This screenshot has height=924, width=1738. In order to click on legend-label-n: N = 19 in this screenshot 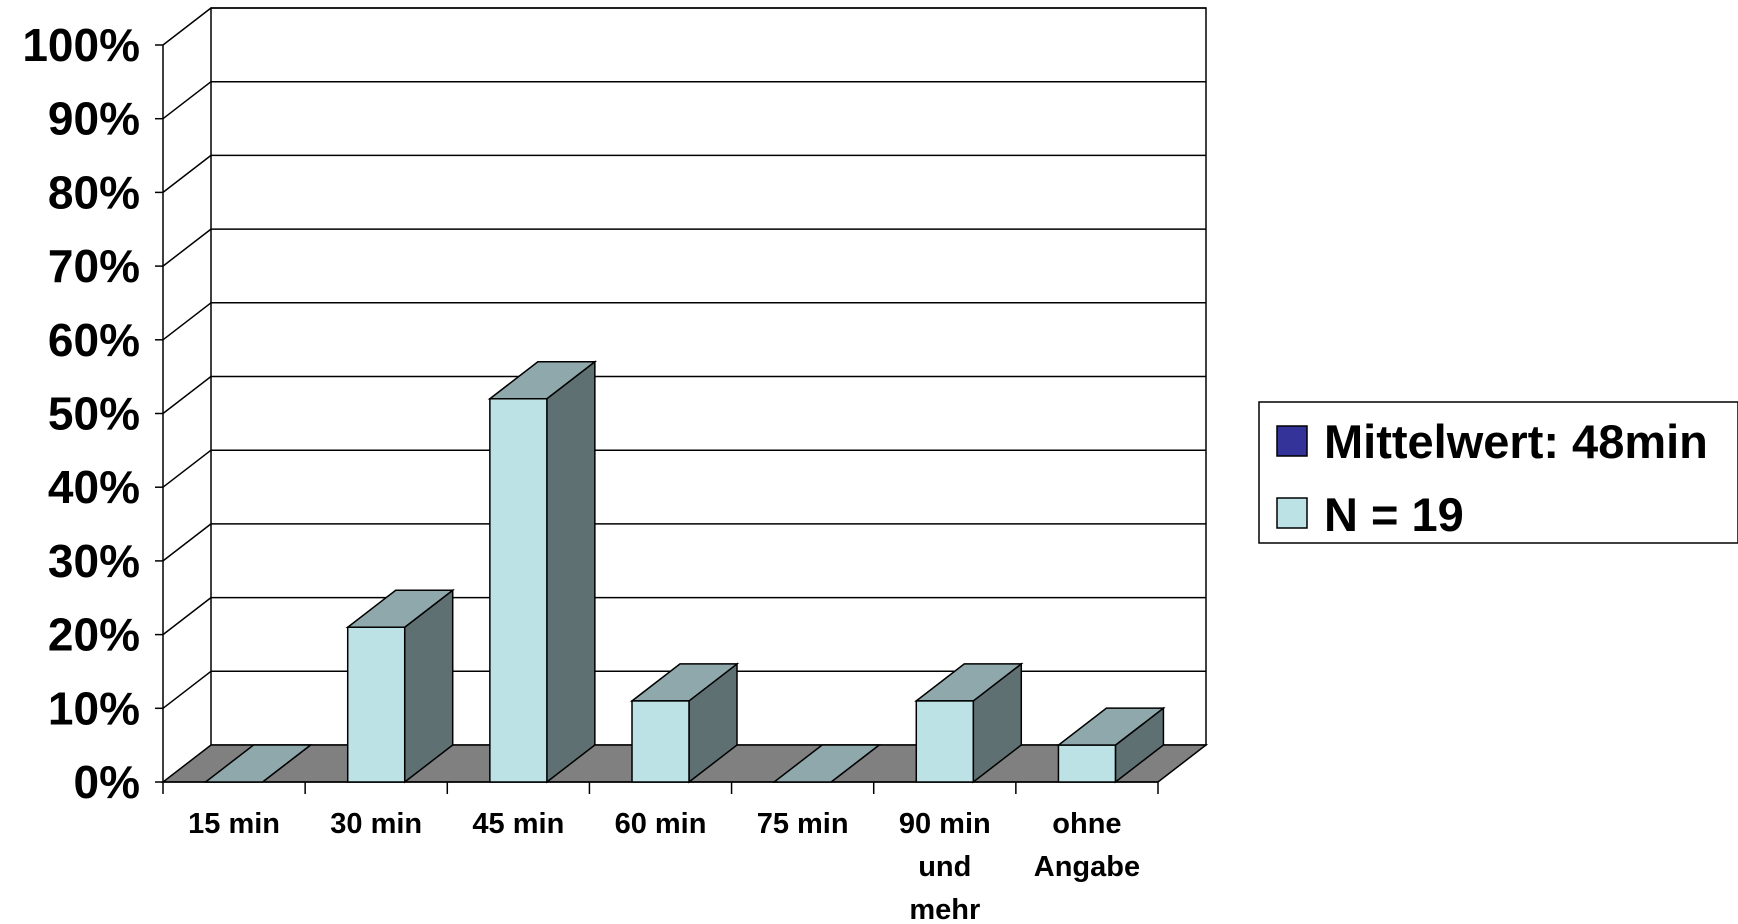, I will do `click(1394, 514)`.